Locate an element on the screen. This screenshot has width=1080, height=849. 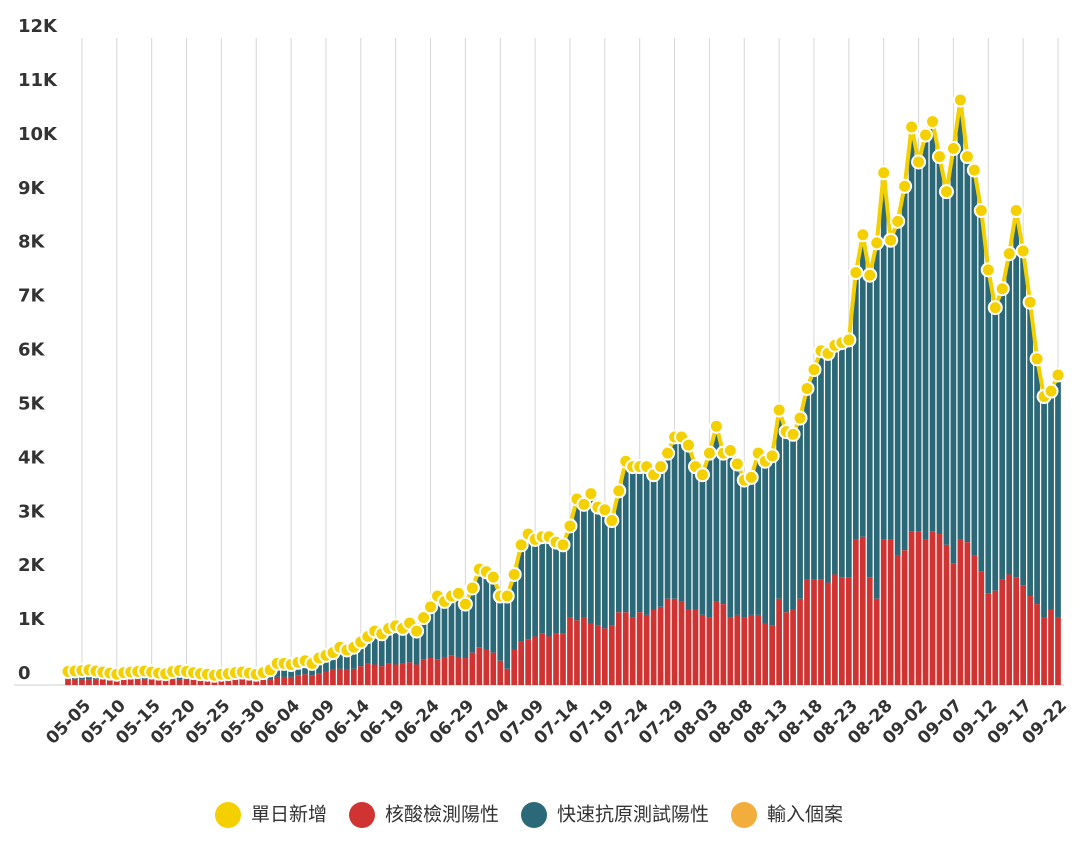
y-tick-label: 2K is located at coordinates (32, 565).